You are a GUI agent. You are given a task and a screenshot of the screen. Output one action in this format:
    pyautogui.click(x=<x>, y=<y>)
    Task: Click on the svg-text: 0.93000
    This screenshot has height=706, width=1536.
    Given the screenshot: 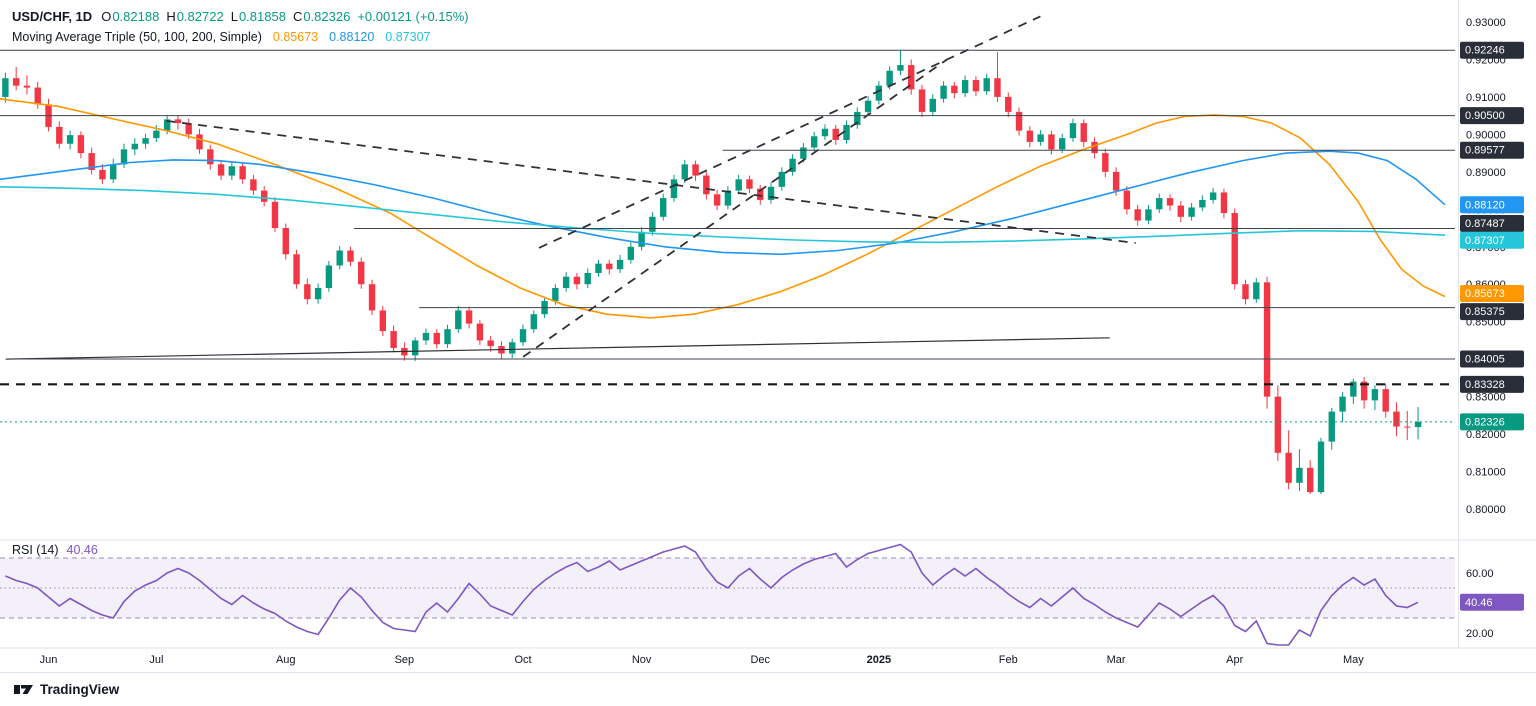 What is the action you would take?
    pyautogui.click(x=1486, y=23)
    